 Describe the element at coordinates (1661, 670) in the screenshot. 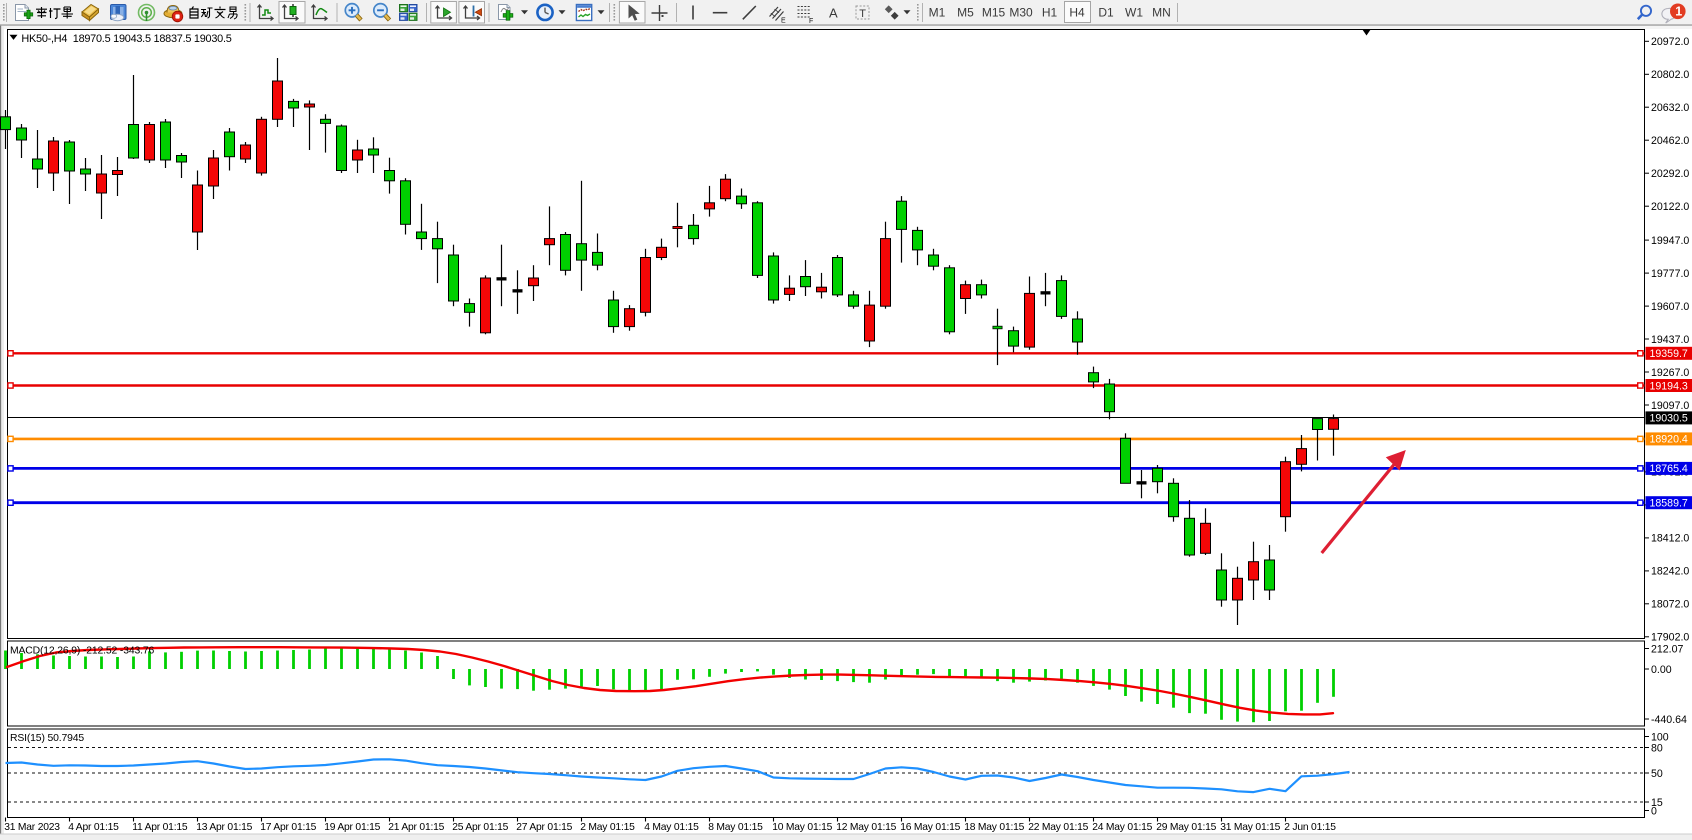

I see `svg-text: 0.00` at that location.